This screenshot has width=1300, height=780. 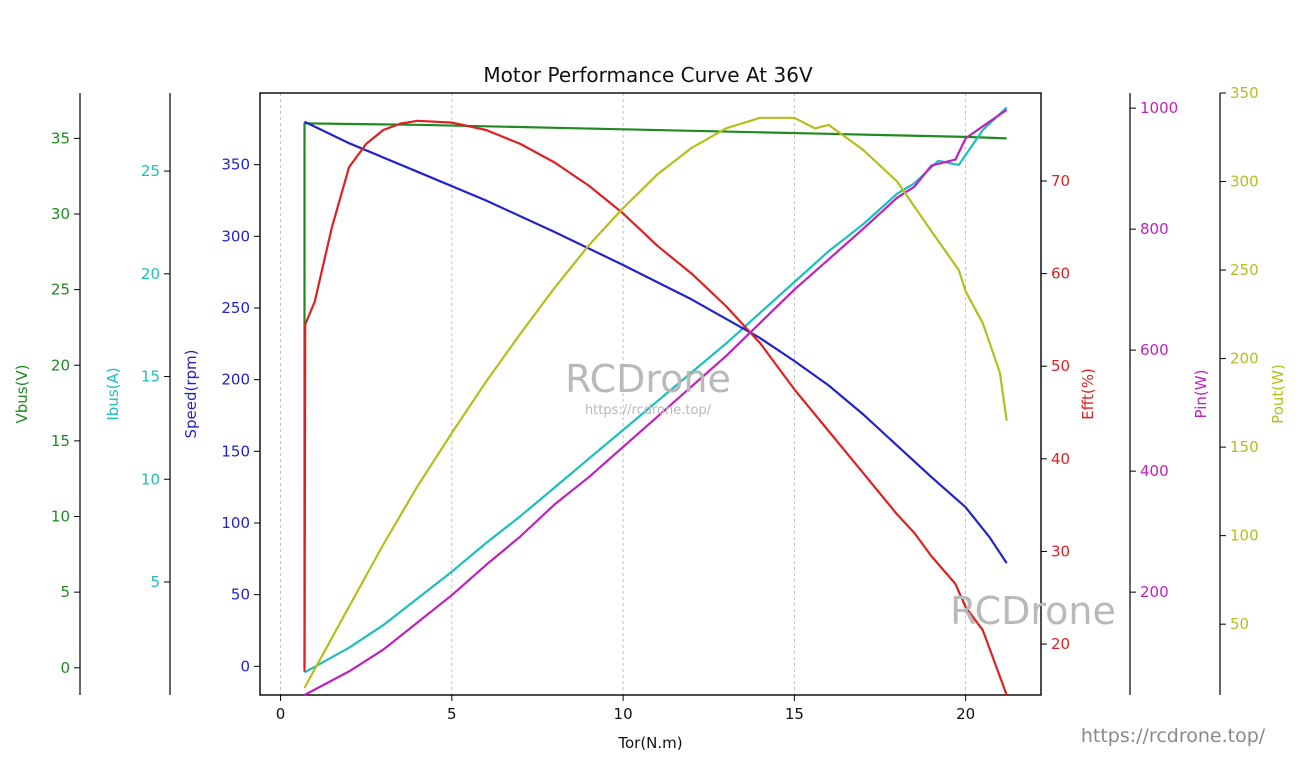 I want to click on vbus-tick-label: 20, so click(x=60, y=365).